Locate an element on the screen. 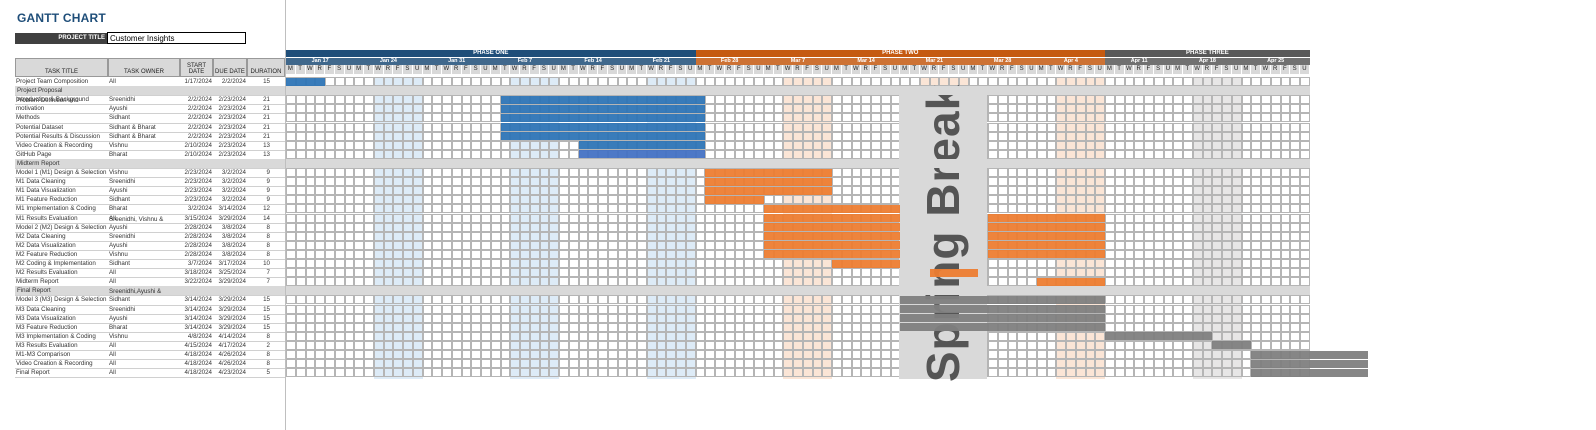 The image size is (1596, 430). section-row: Final Report is located at coordinates (150, 291).